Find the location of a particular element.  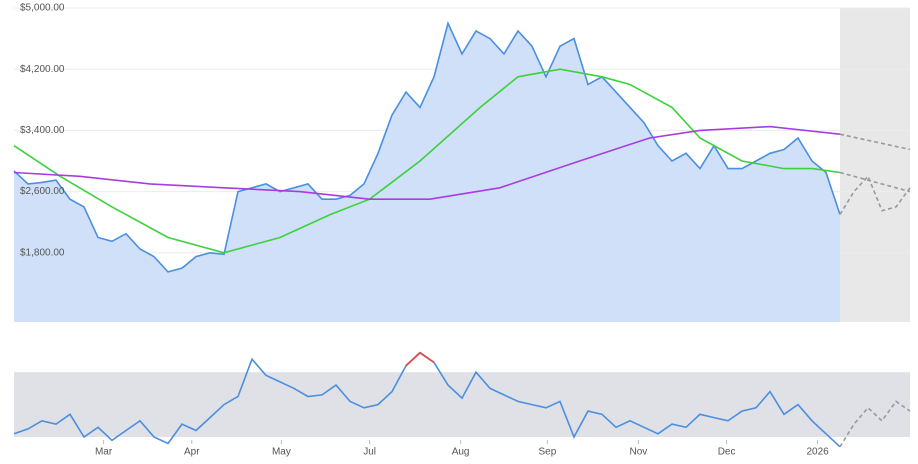

x-tick-label: Mar is located at coordinates (104, 452).